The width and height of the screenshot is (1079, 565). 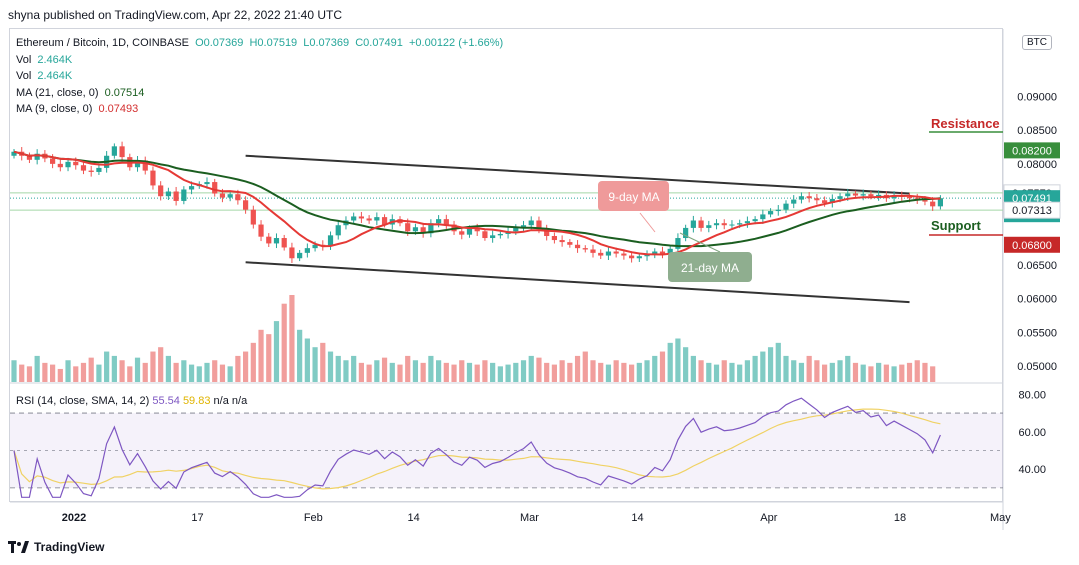 I want to click on price-tick-label: 0.08000, so click(x=1037, y=165).